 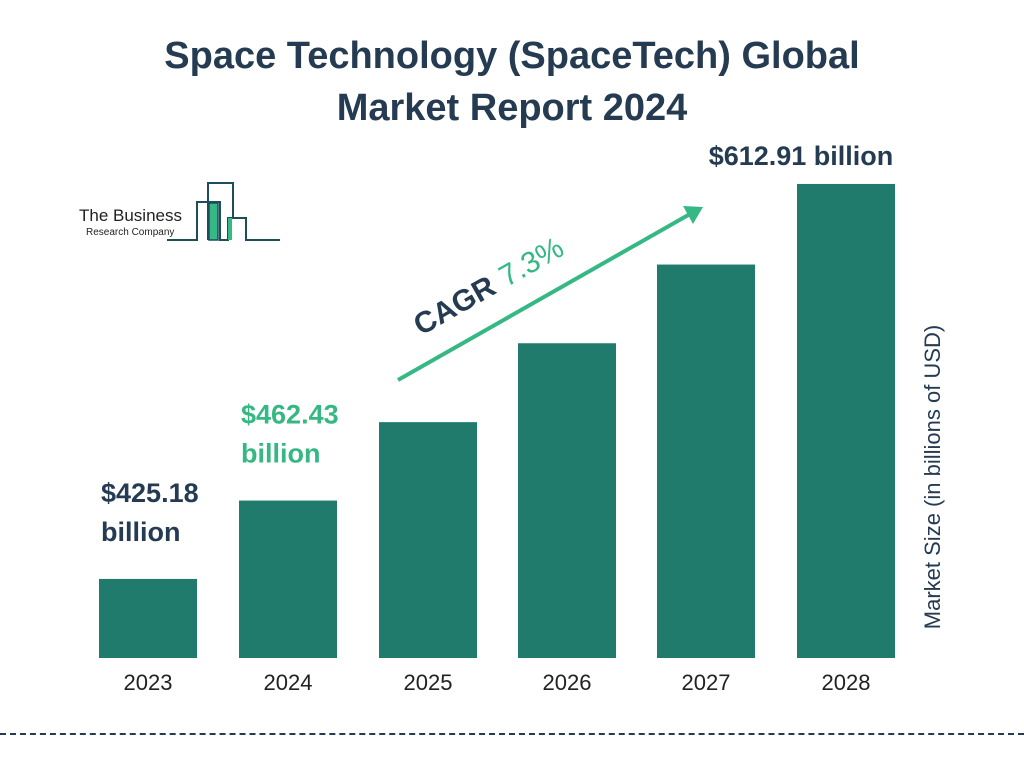 I want to click on cagr-arrow, so click(x=550, y=294).